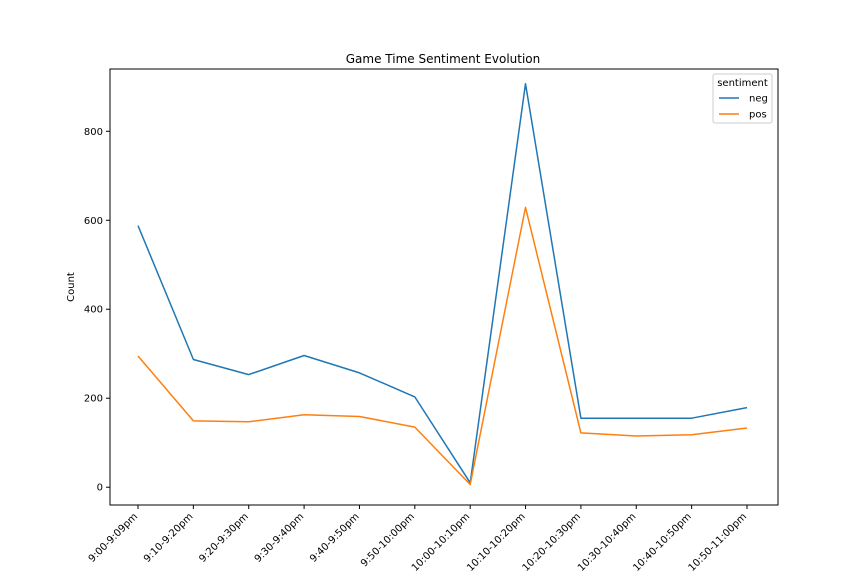  What do you see at coordinates (718, 542) in the screenshot?
I see `x-tick-label: 10:50-11:00pm` at bounding box center [718, 542].